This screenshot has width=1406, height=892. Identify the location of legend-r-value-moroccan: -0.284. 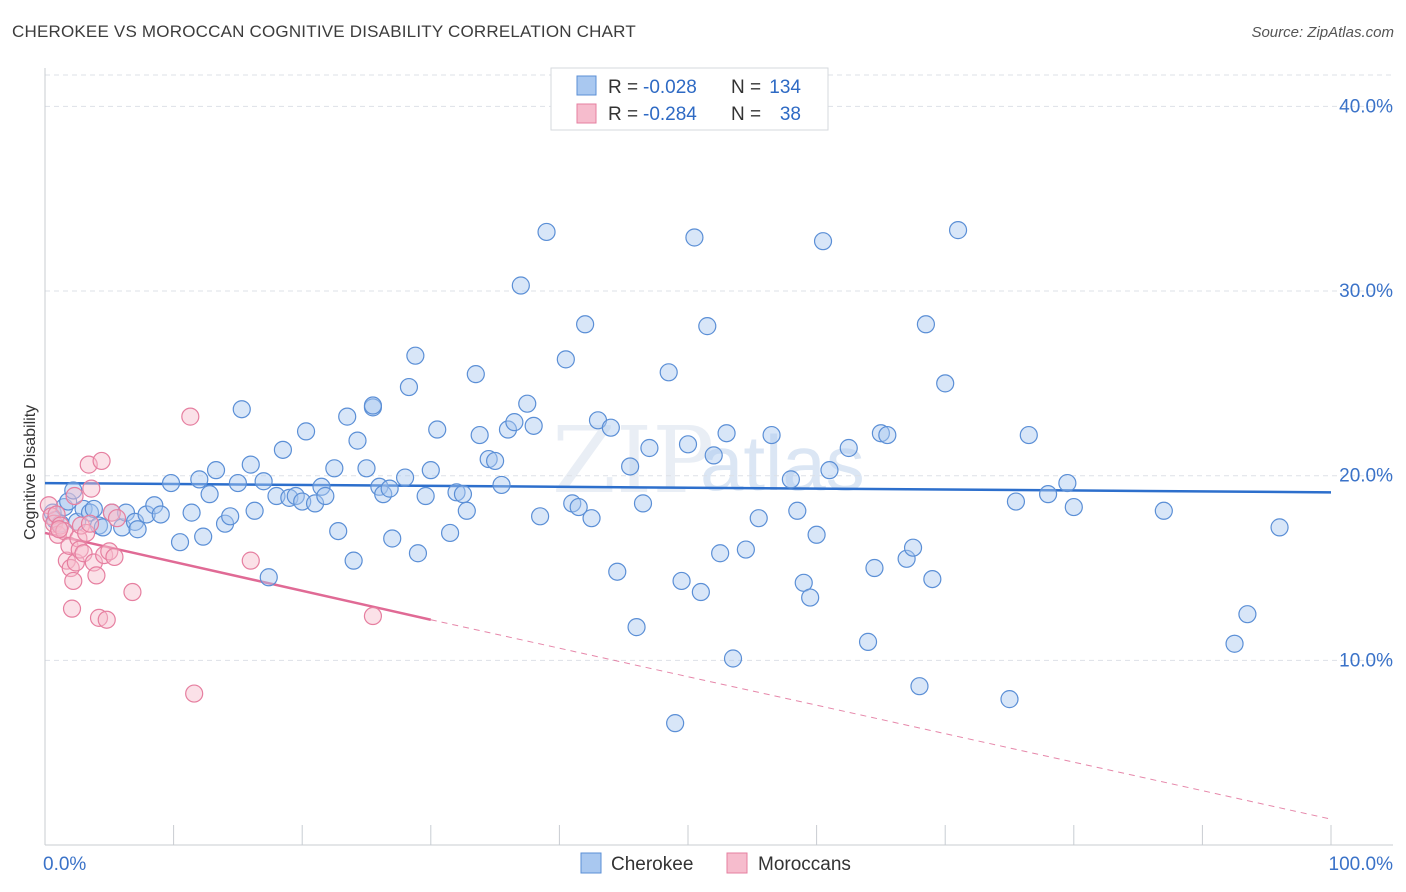
(670, 114).